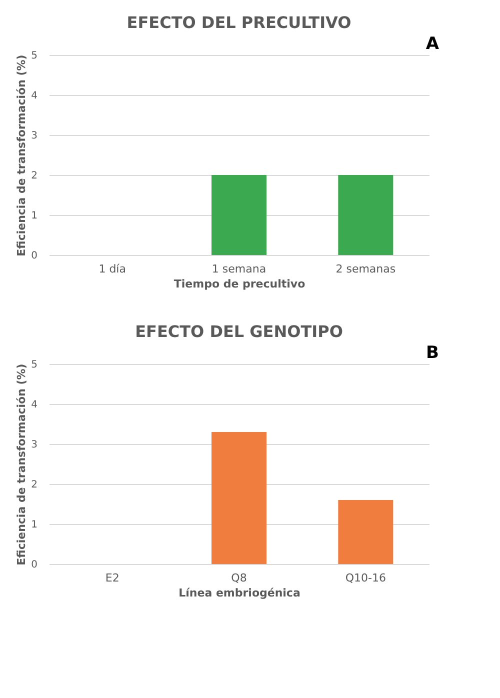 The height and width of the screenshot is (698, 500). What do you see at coordinates (239, 578) in the screenshot?
I see `x-tick-label: Q8` at bounding box center [239, 578].